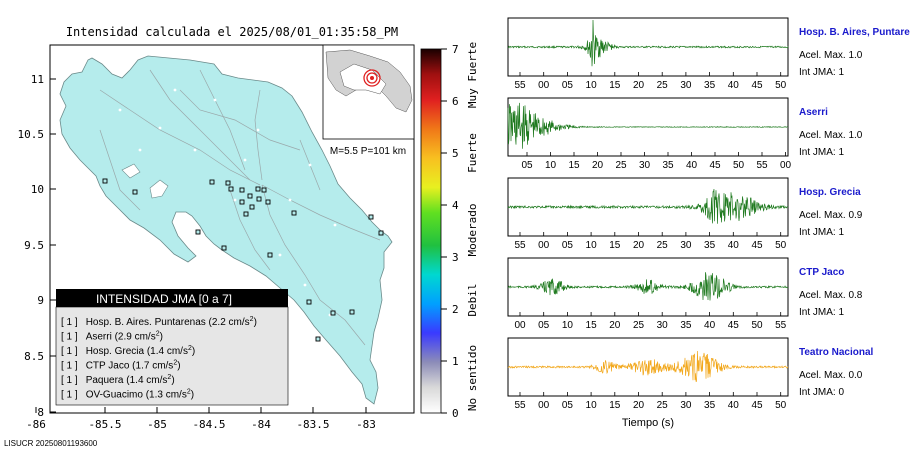 The image size is (910, 465). Describe the element at coordinates (168, 322) in the screenshot. I see `legend-entry-name: Hosp. B. Aires. Puntarenas (2.2 cm/s` at that location.